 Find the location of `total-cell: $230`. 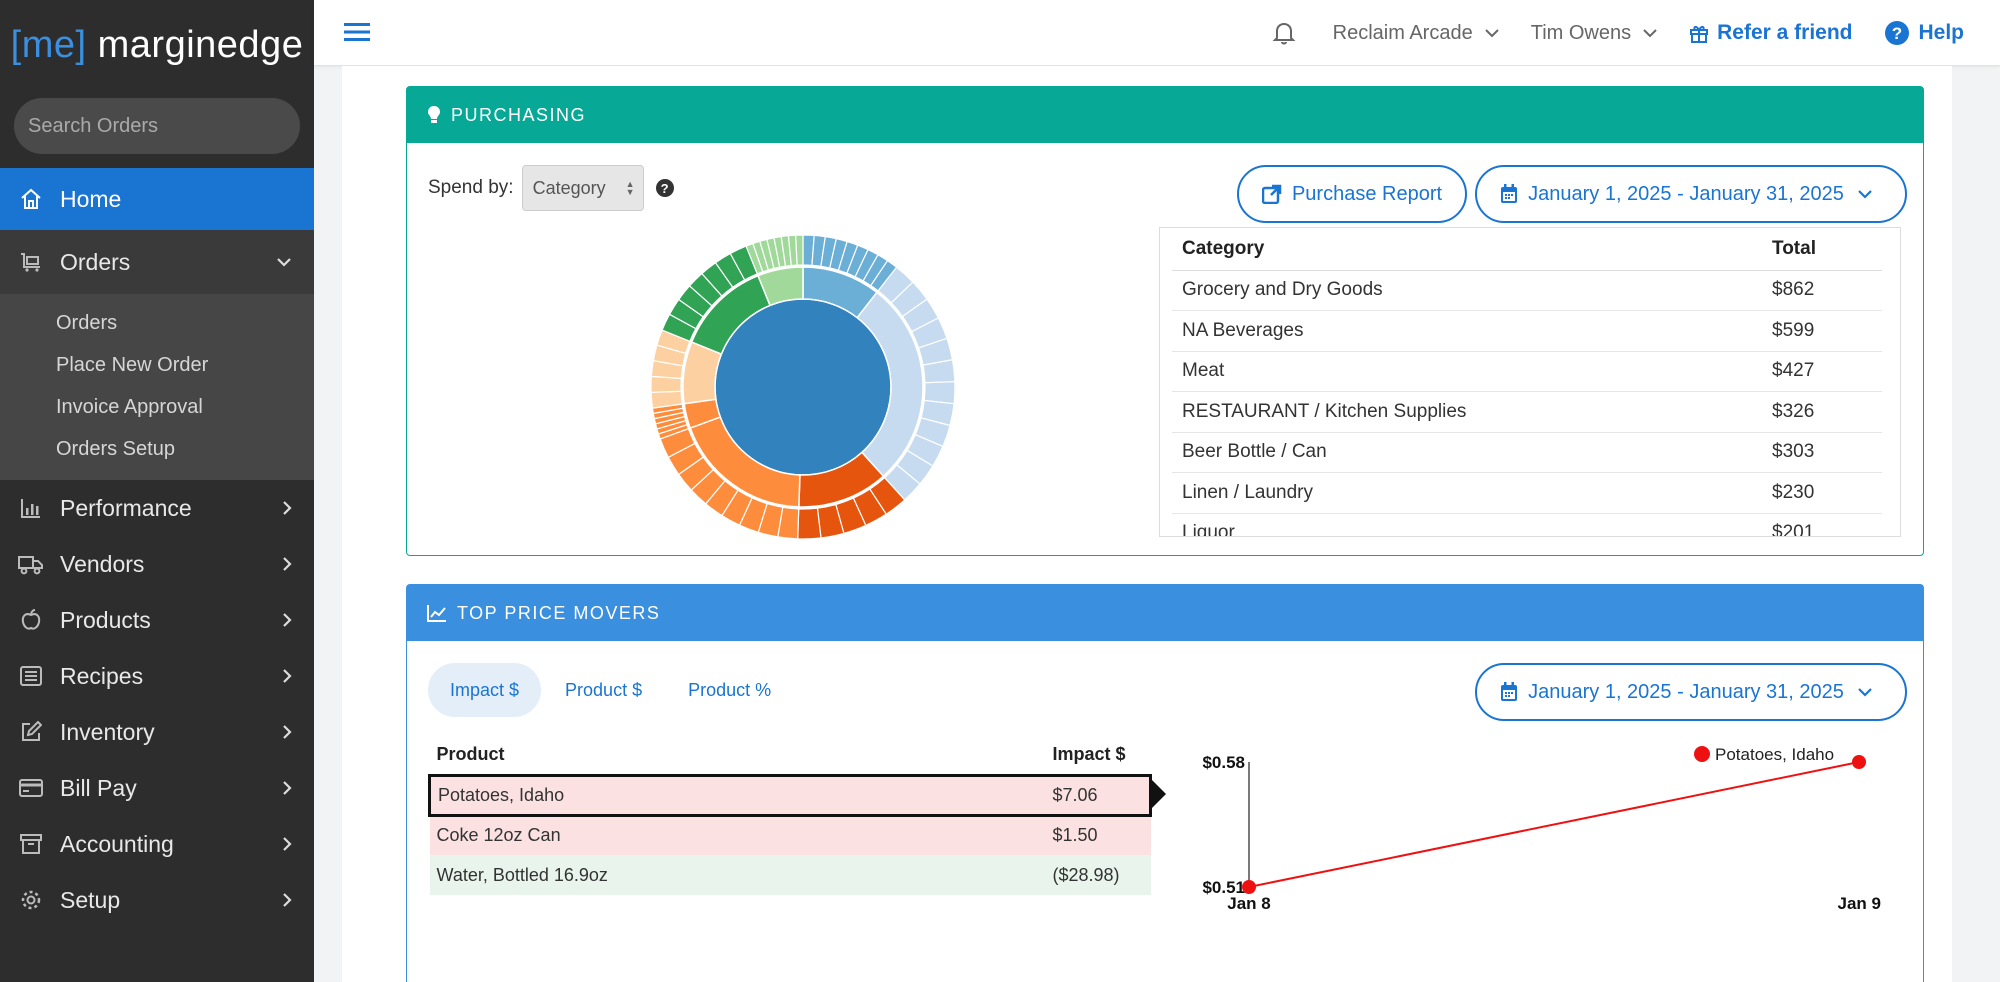

total-cell: $230 is located at coordinates (1822, 493).